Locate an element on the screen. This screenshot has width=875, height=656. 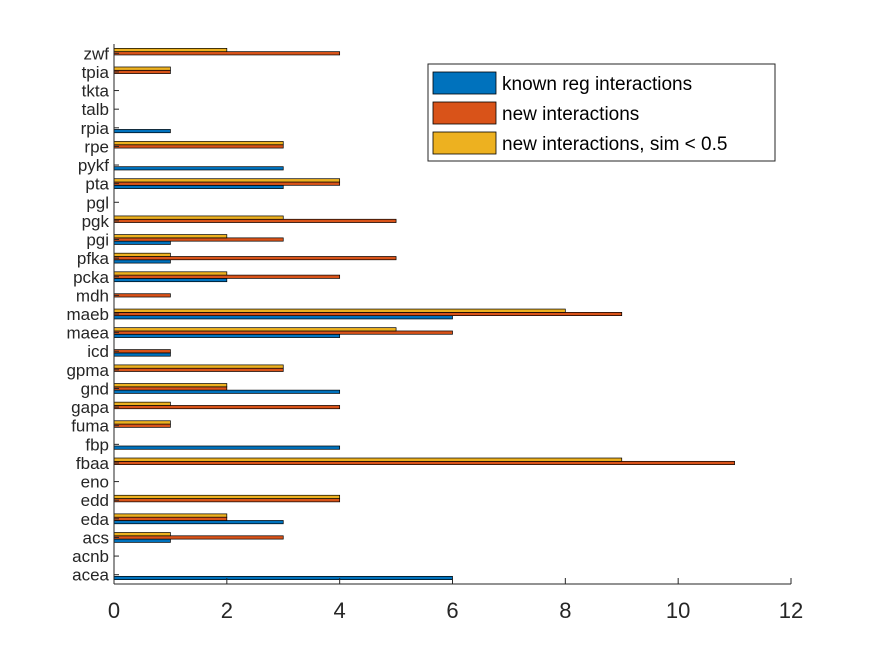
y-tick-label-pgk: pgk is located at coordinates (96, 221).